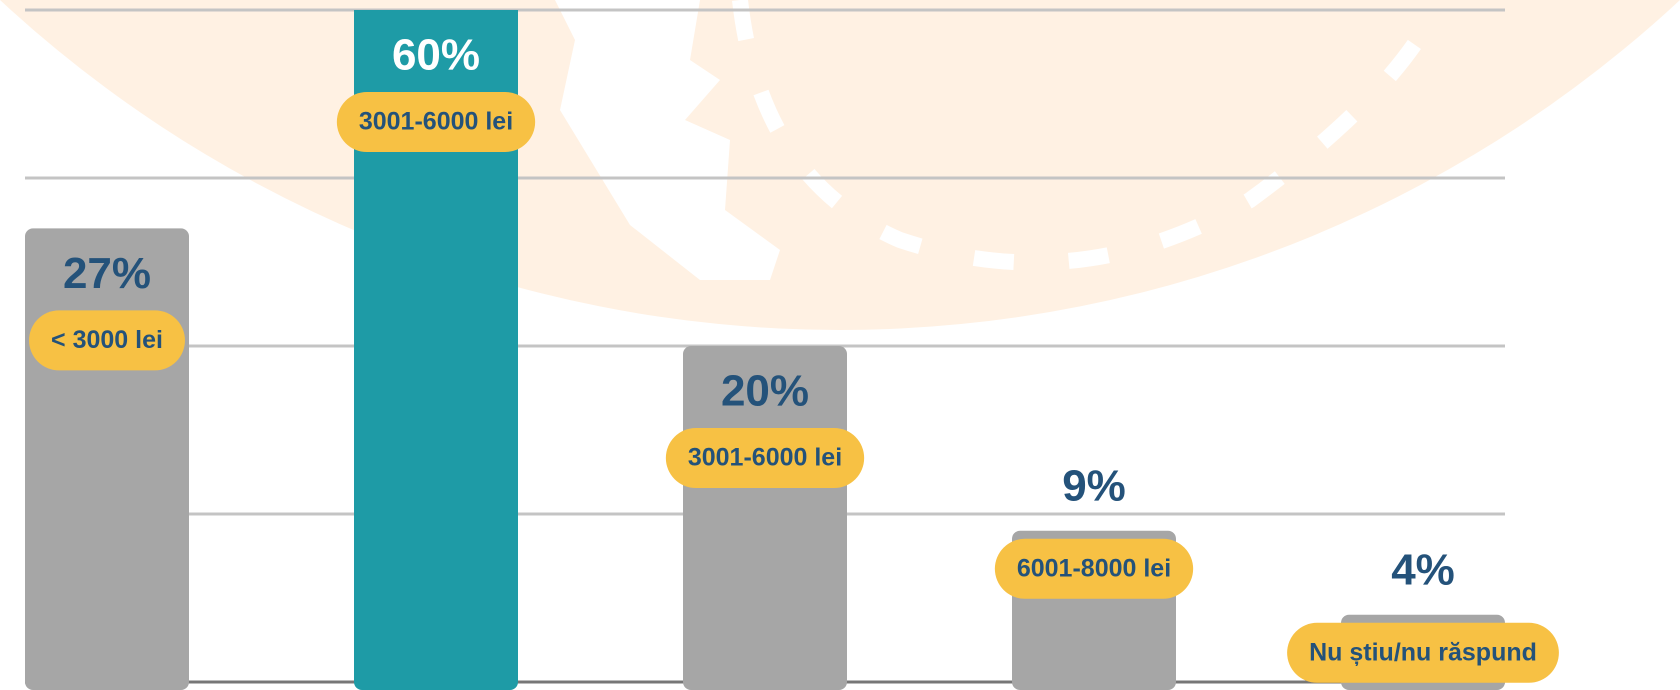 The height and width of the screenshot is (690, 1680). Describe the element at coordinates (1094, 485) in the screenshot. I see `value-label: 9%` at that location.